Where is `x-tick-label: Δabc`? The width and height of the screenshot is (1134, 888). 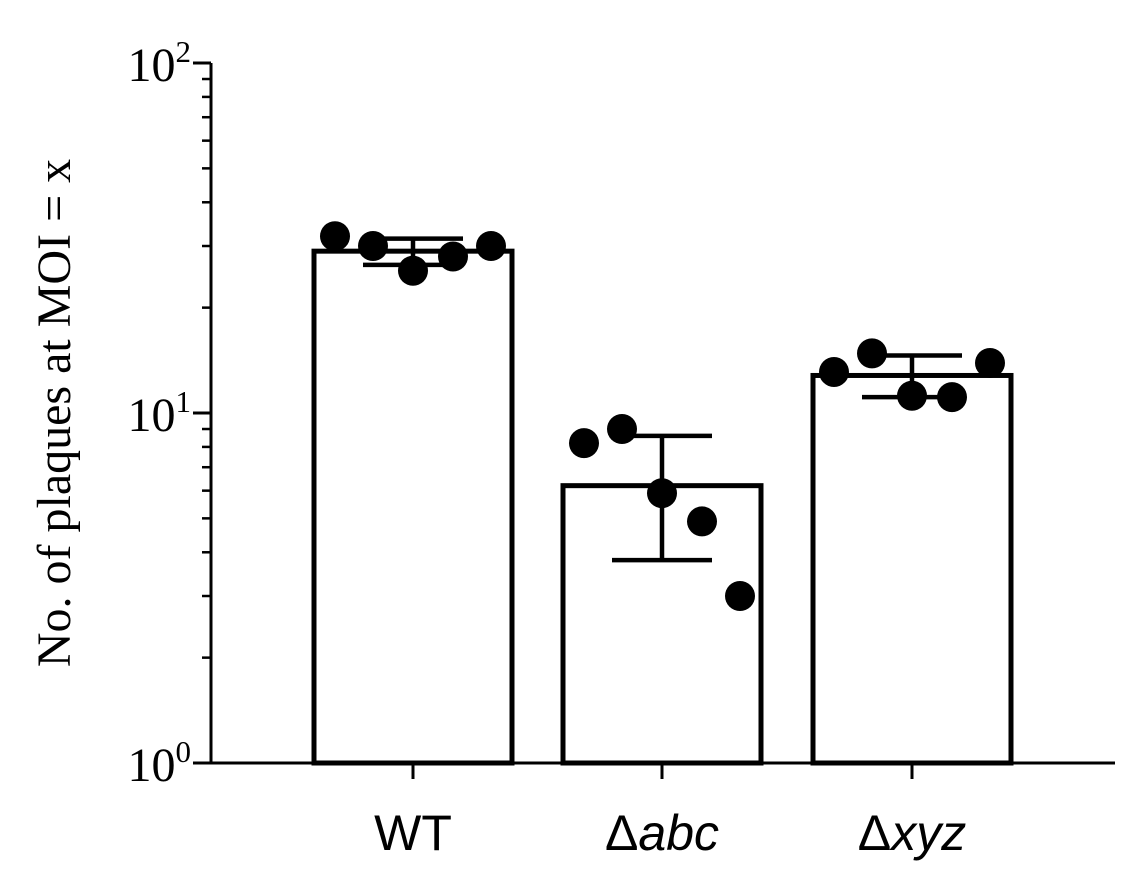 x-tick-label: Δabc is located at coordinates (662, 833).